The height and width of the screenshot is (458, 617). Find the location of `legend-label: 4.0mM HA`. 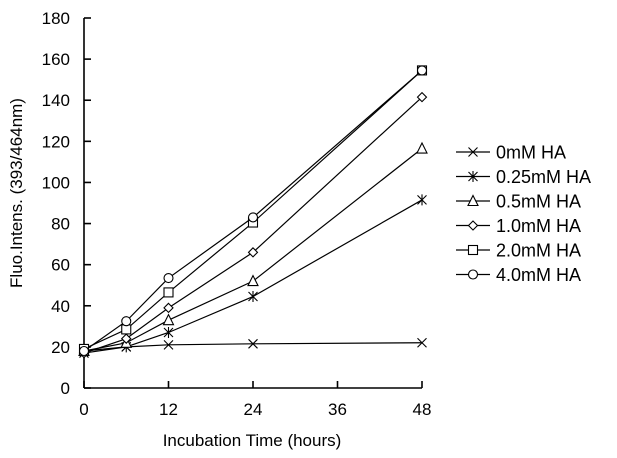

legend-label: 4.0mM HA is located at coordinates (538, 275).